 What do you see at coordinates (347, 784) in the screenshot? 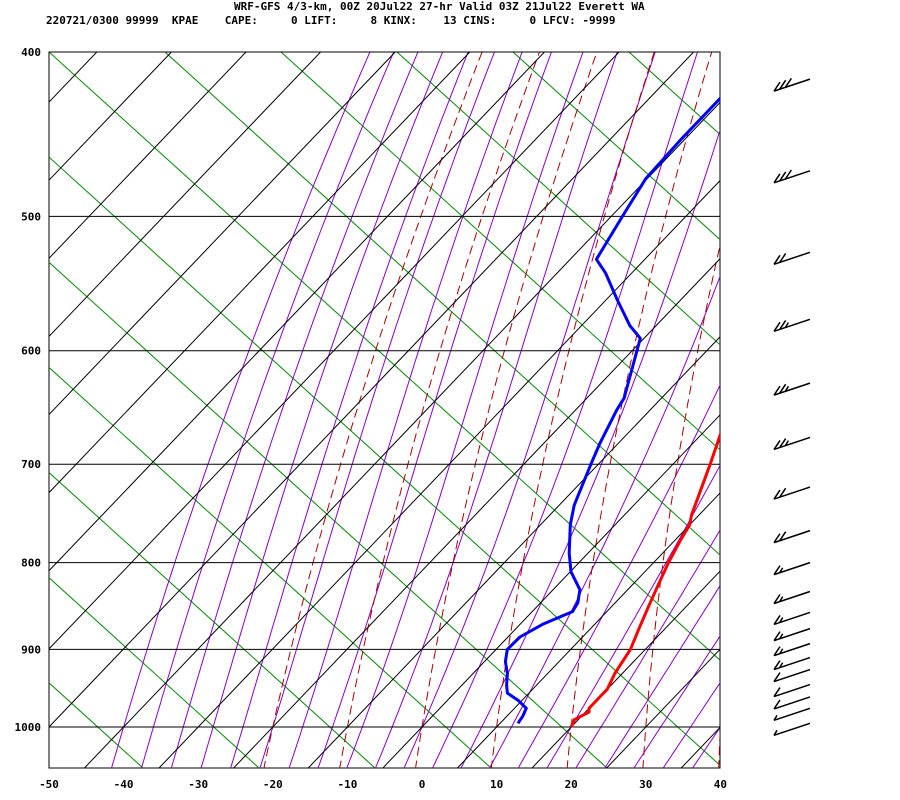
I see `x-tick-label: -10` at bounding box center [347, 784].